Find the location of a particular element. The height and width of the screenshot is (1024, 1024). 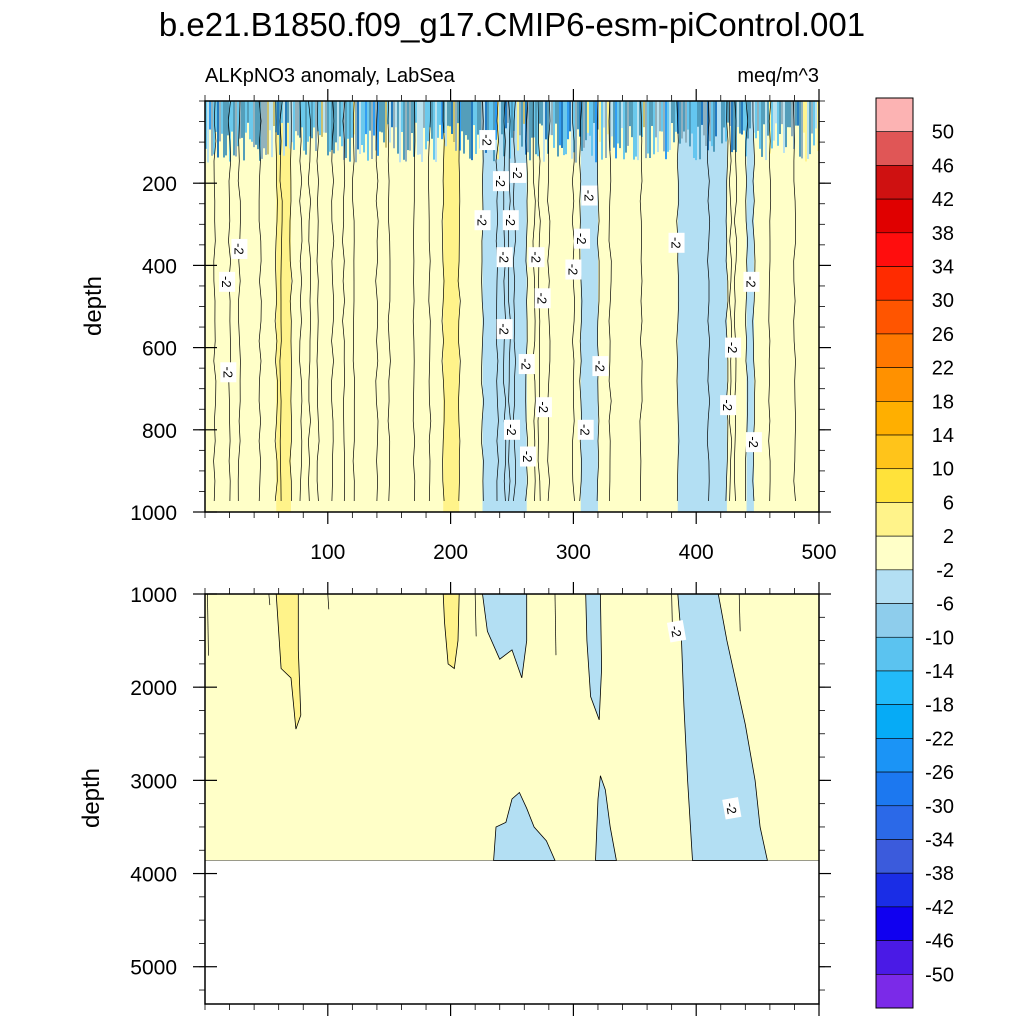

y-tick-label: 2000 is located at coordinates (153, 688).